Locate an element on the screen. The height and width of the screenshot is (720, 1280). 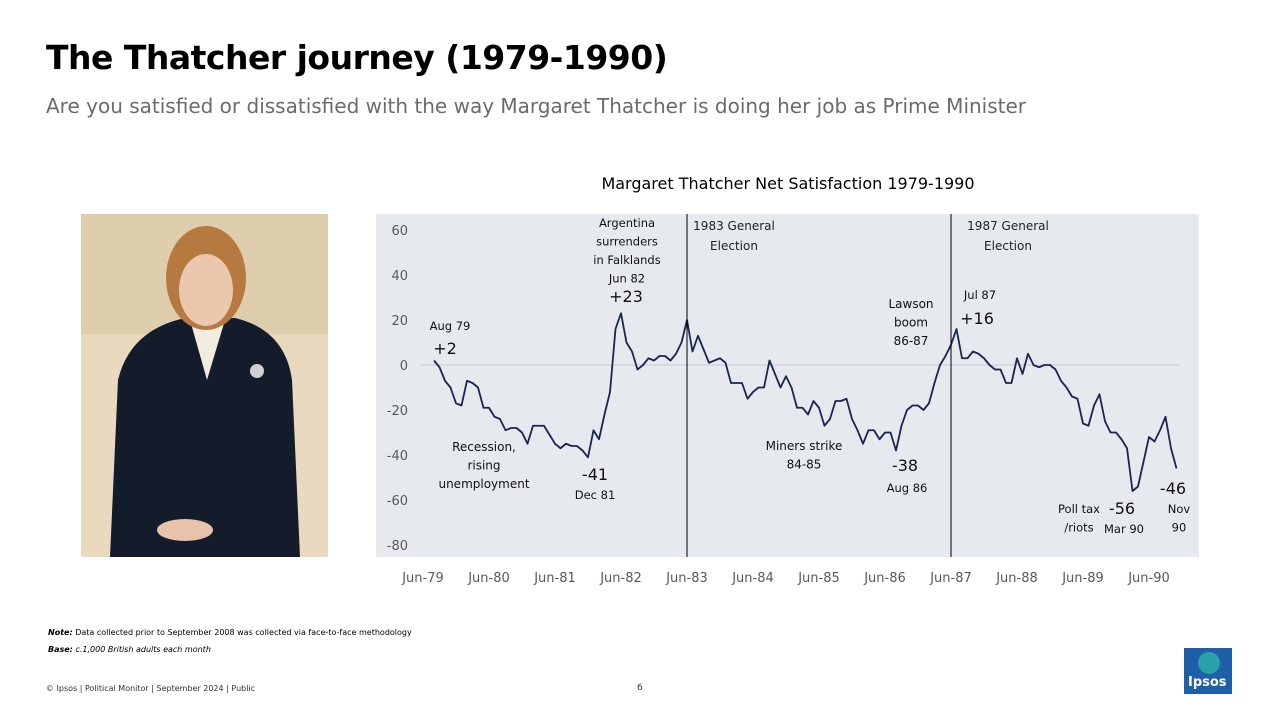
logo-text: Ipsos is located at coordinates (1207, 682).